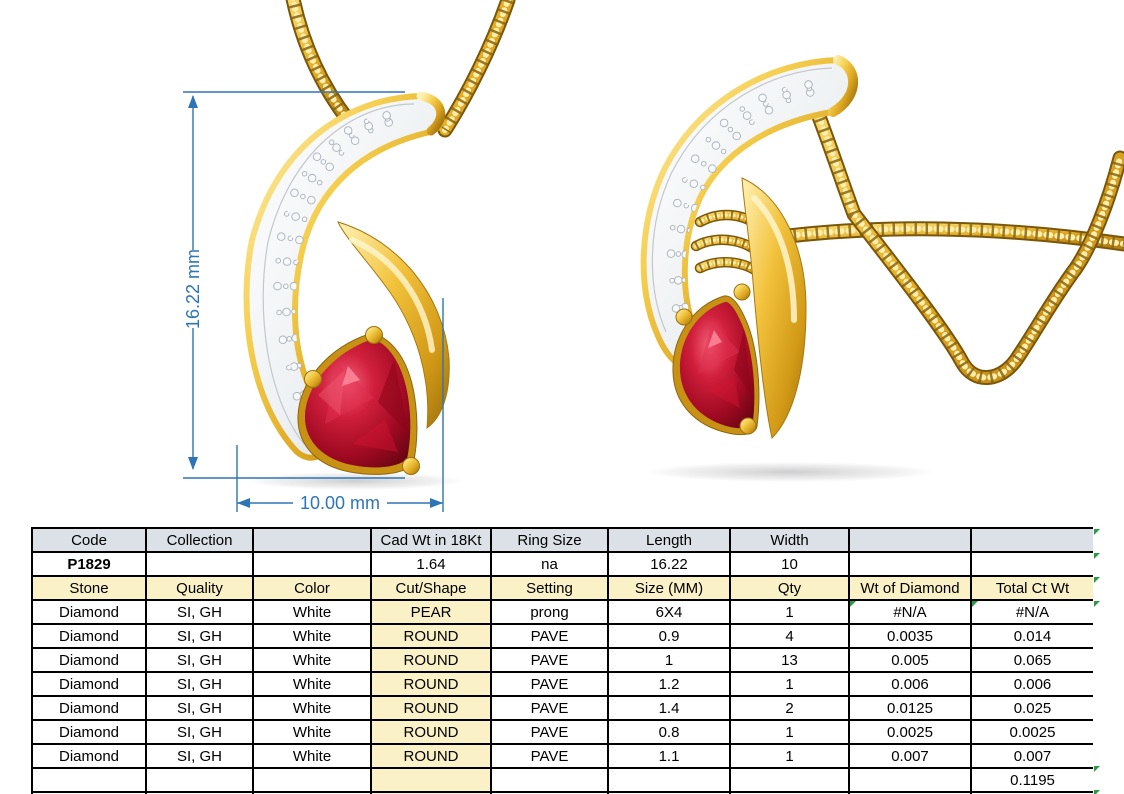 This screenshot has height=794, width=1124. I want to click on ruby-pear-stone, so click(717, 365).